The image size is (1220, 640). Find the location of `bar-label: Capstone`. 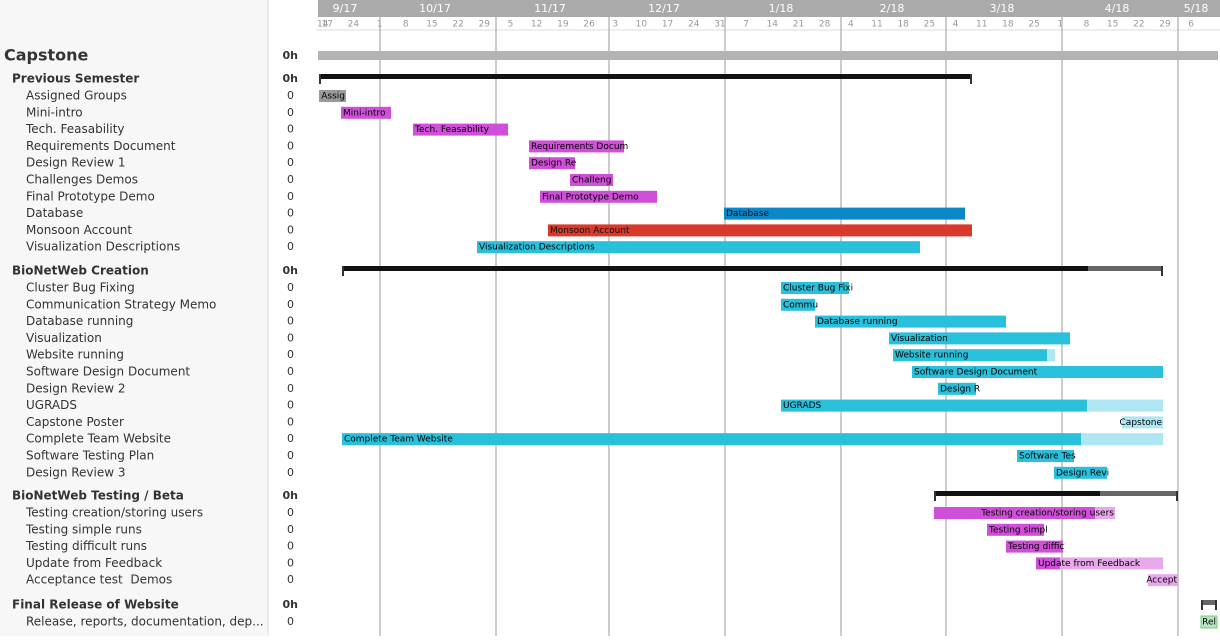

bar-label: Capstone is located at coordinates (1141, 423).